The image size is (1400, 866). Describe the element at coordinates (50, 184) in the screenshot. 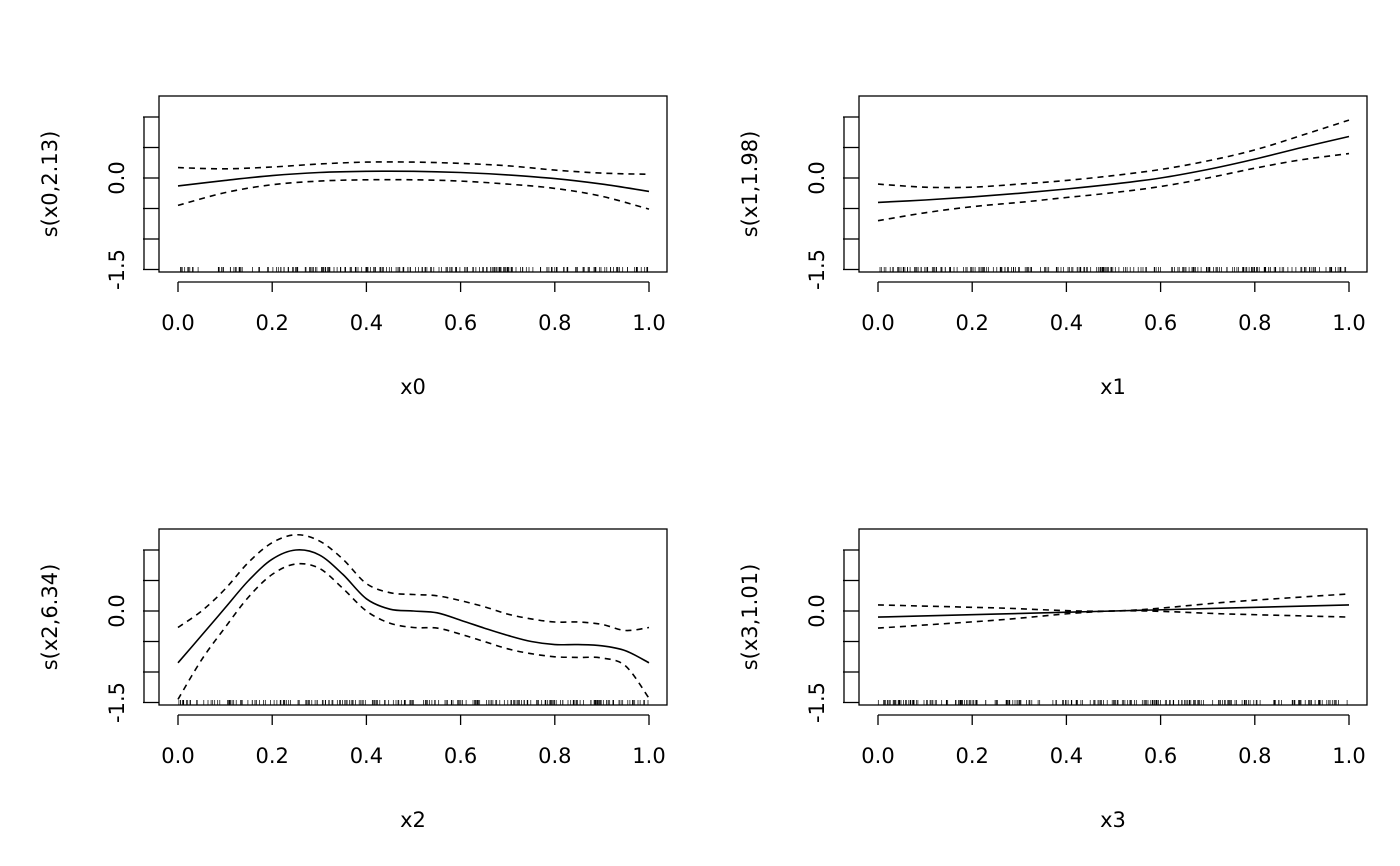

I see `y-axis-label: s(x0,2.13)` at that location.